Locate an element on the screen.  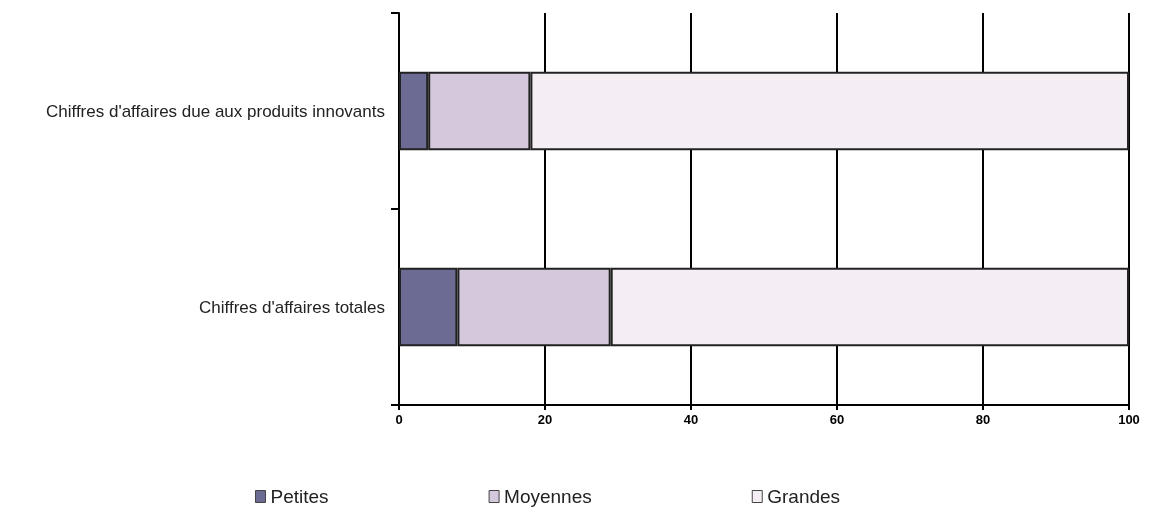
legend-label: Grandes is located at coordinates (804, 496).